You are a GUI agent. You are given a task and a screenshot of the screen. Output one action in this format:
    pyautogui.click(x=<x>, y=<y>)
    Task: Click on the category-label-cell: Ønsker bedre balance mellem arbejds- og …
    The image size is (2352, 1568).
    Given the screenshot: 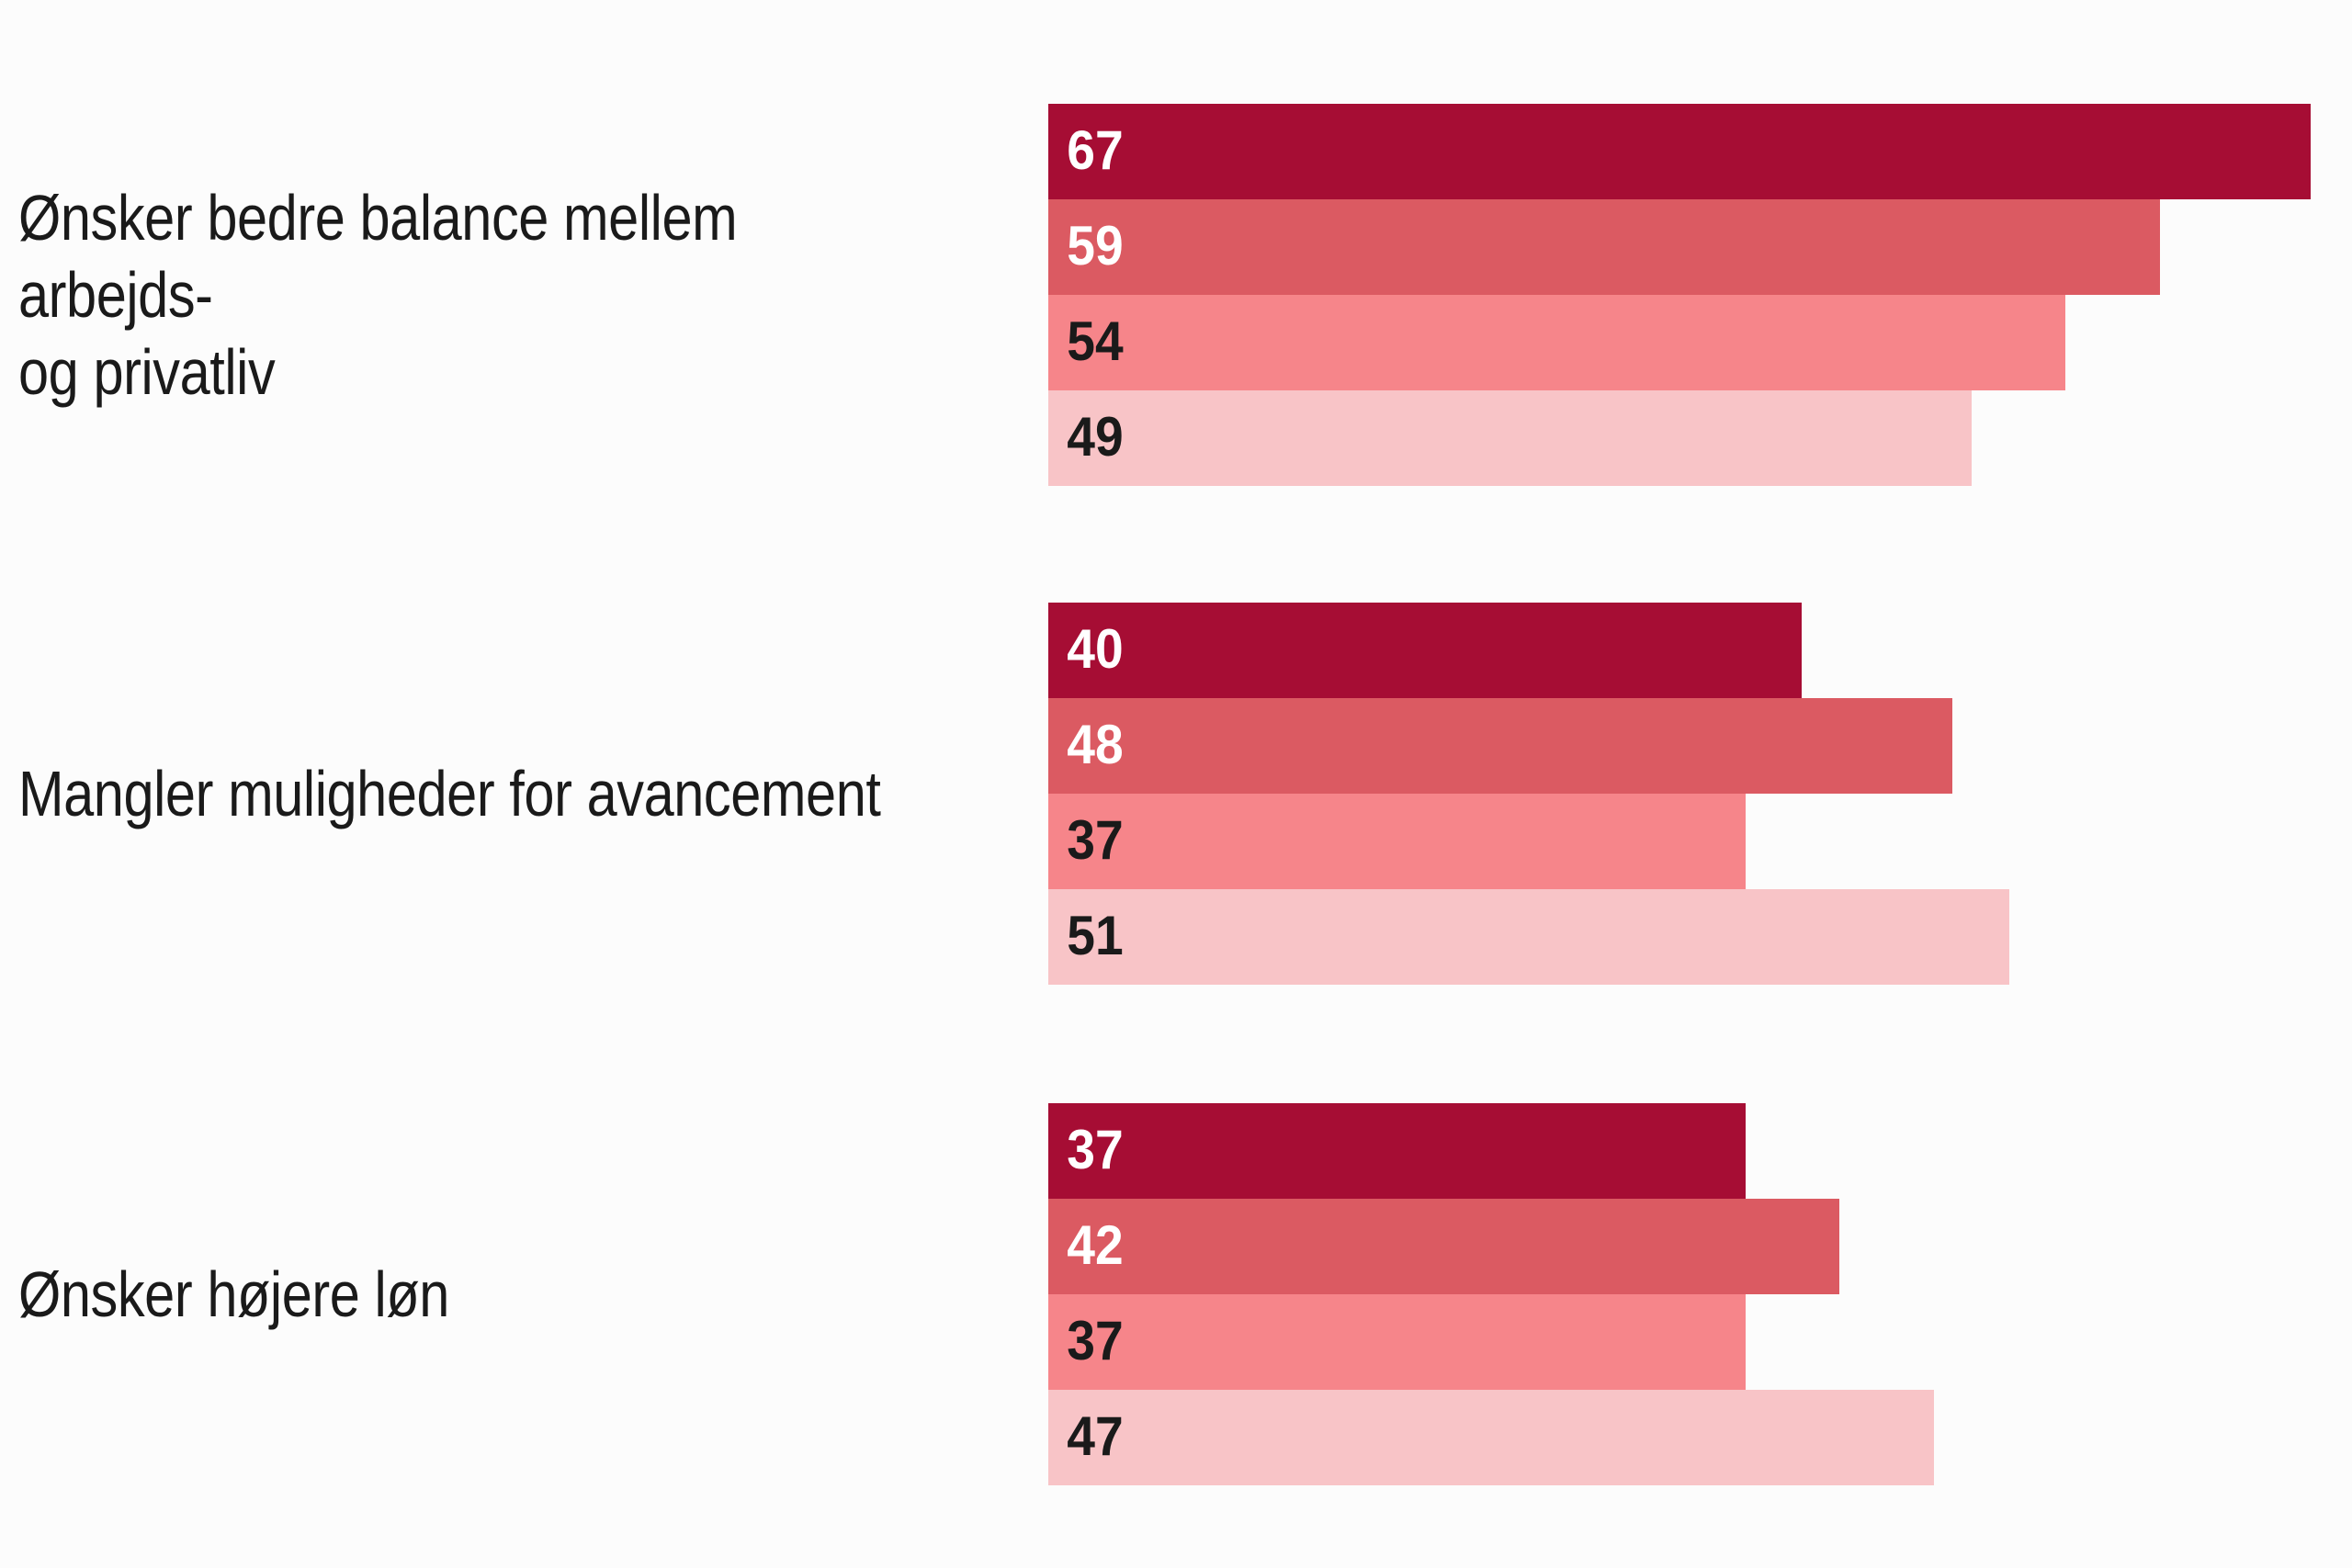 What is the action you would take?
    pyautogui.click(x=524, y=295)
    